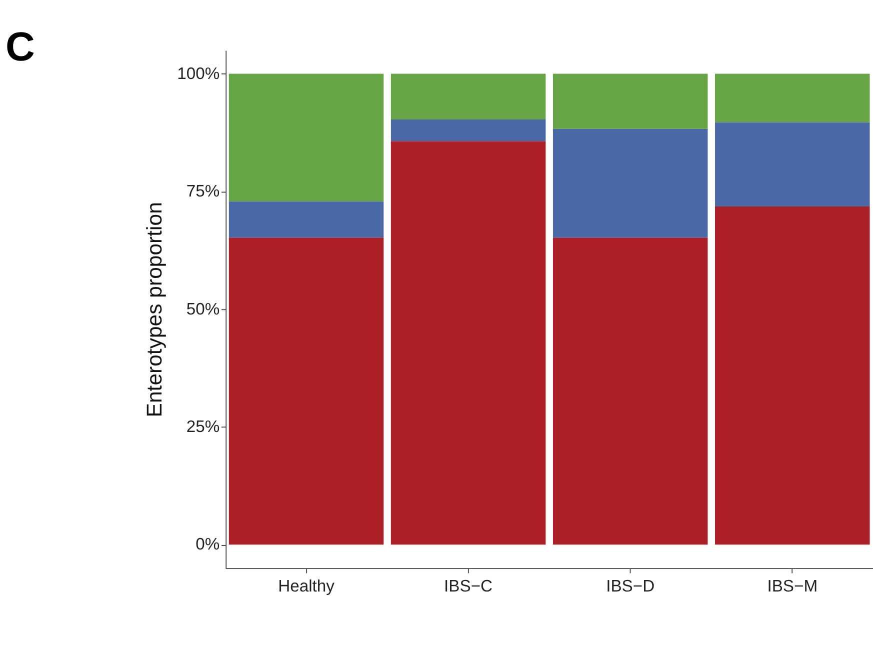 The image size is (873, 656). Describe the element at coordinates (792, 586) in the screenshot. I see `x-tick-label: IBS−M` at that location.